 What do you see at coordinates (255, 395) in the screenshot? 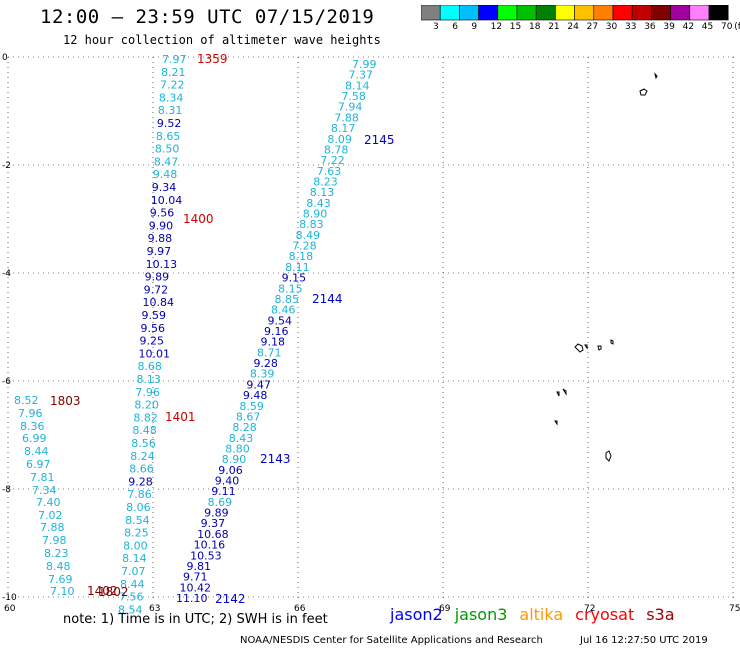
I see `swh-value: 9.48` at bounding box center [255, 395].